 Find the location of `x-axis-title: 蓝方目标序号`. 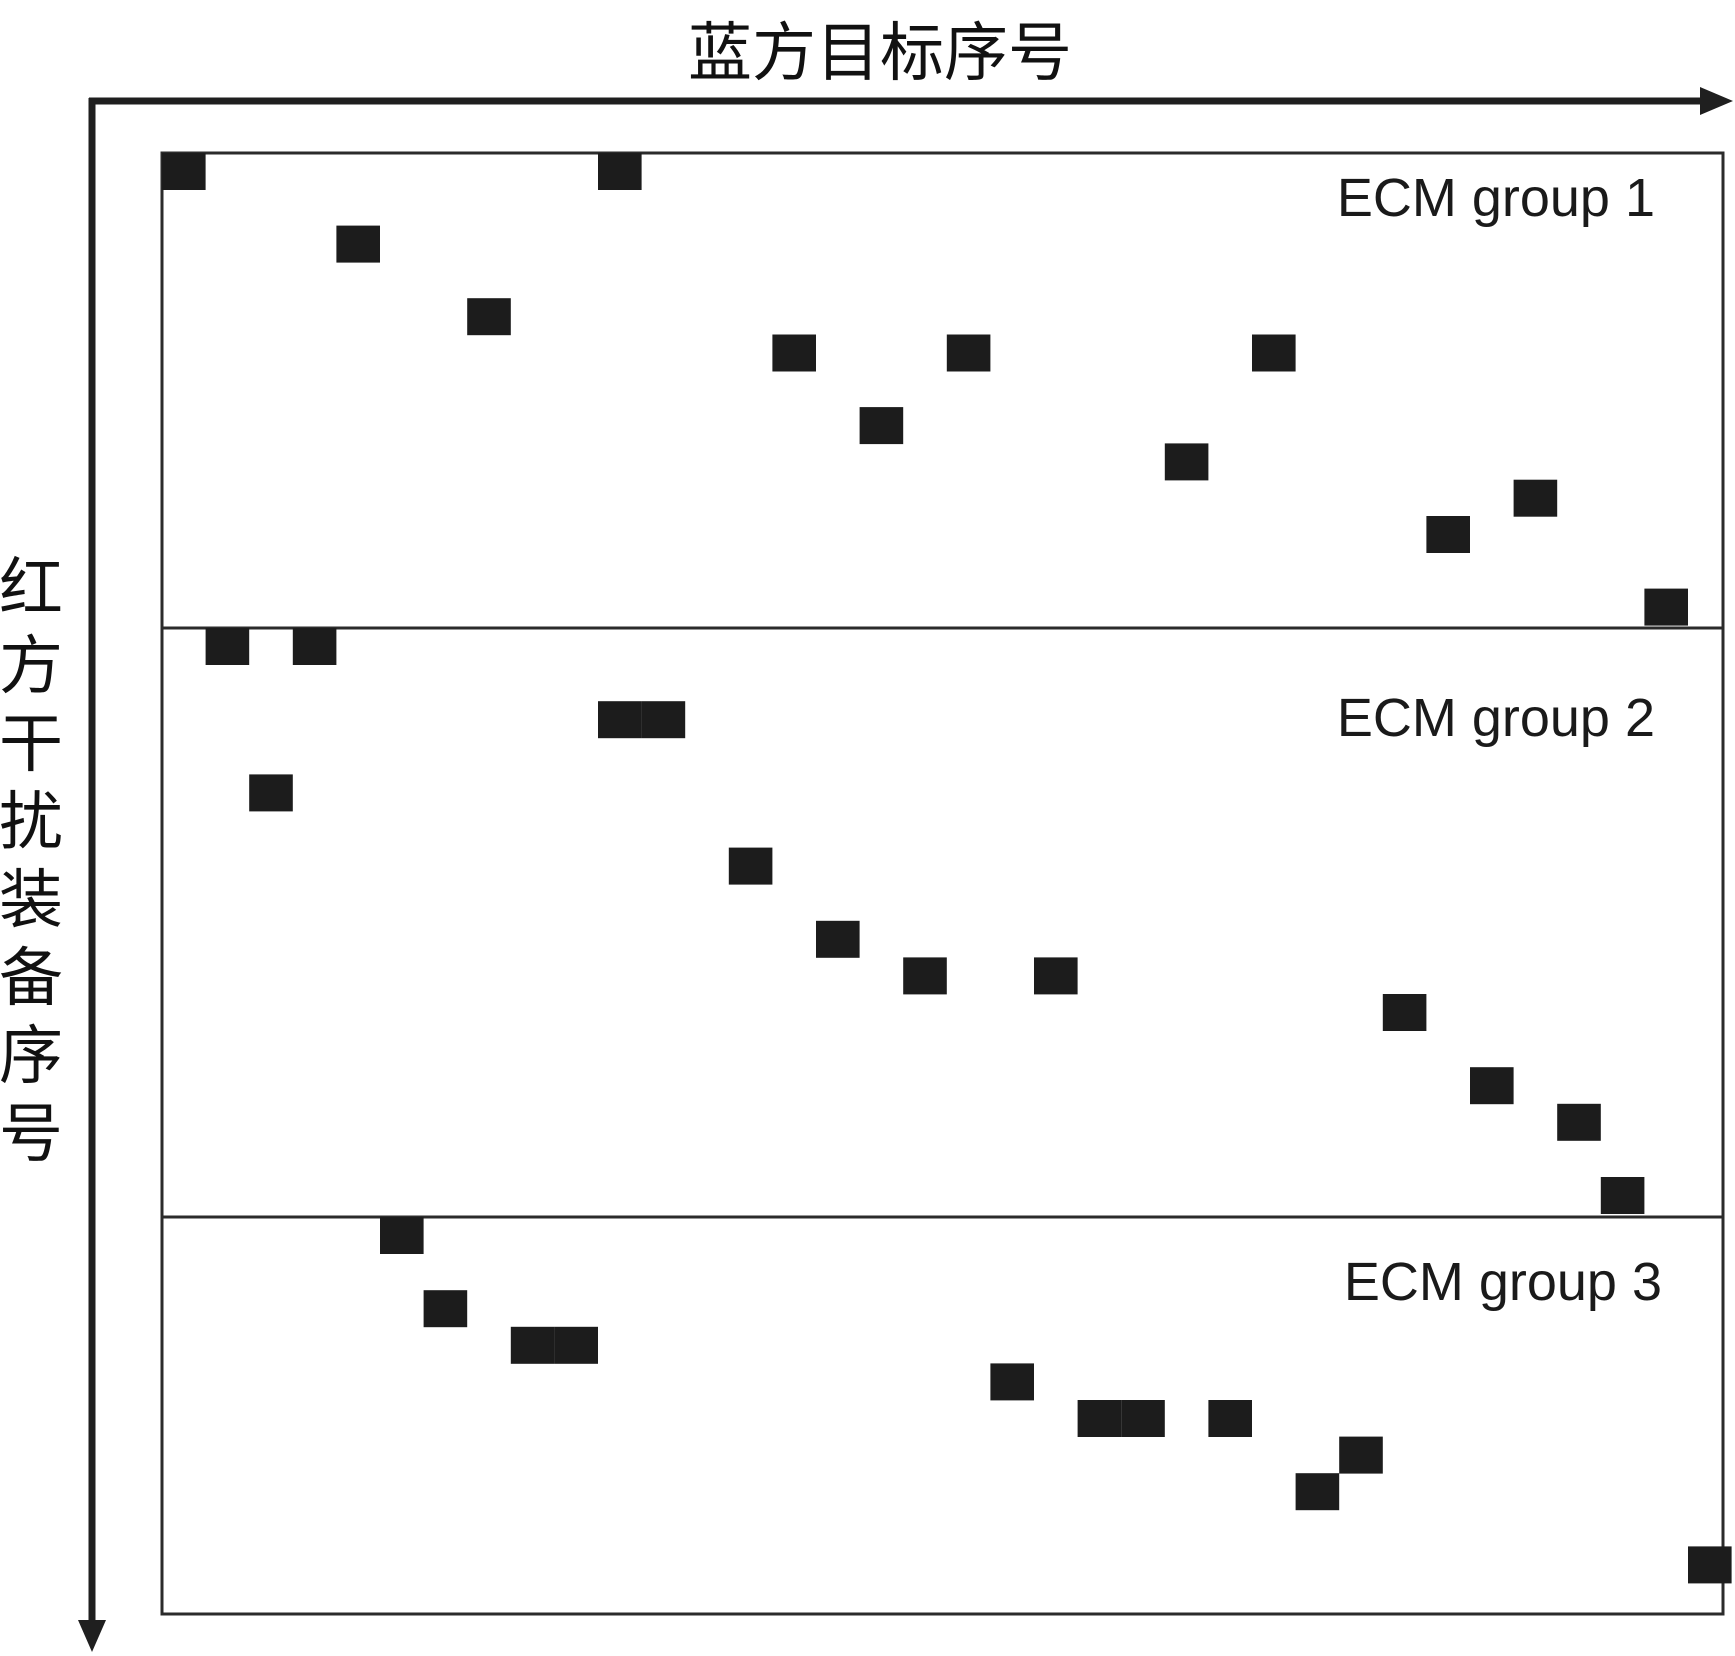

x-axis-title: 蓝方目标序号 is located at coordinates (880, 54).